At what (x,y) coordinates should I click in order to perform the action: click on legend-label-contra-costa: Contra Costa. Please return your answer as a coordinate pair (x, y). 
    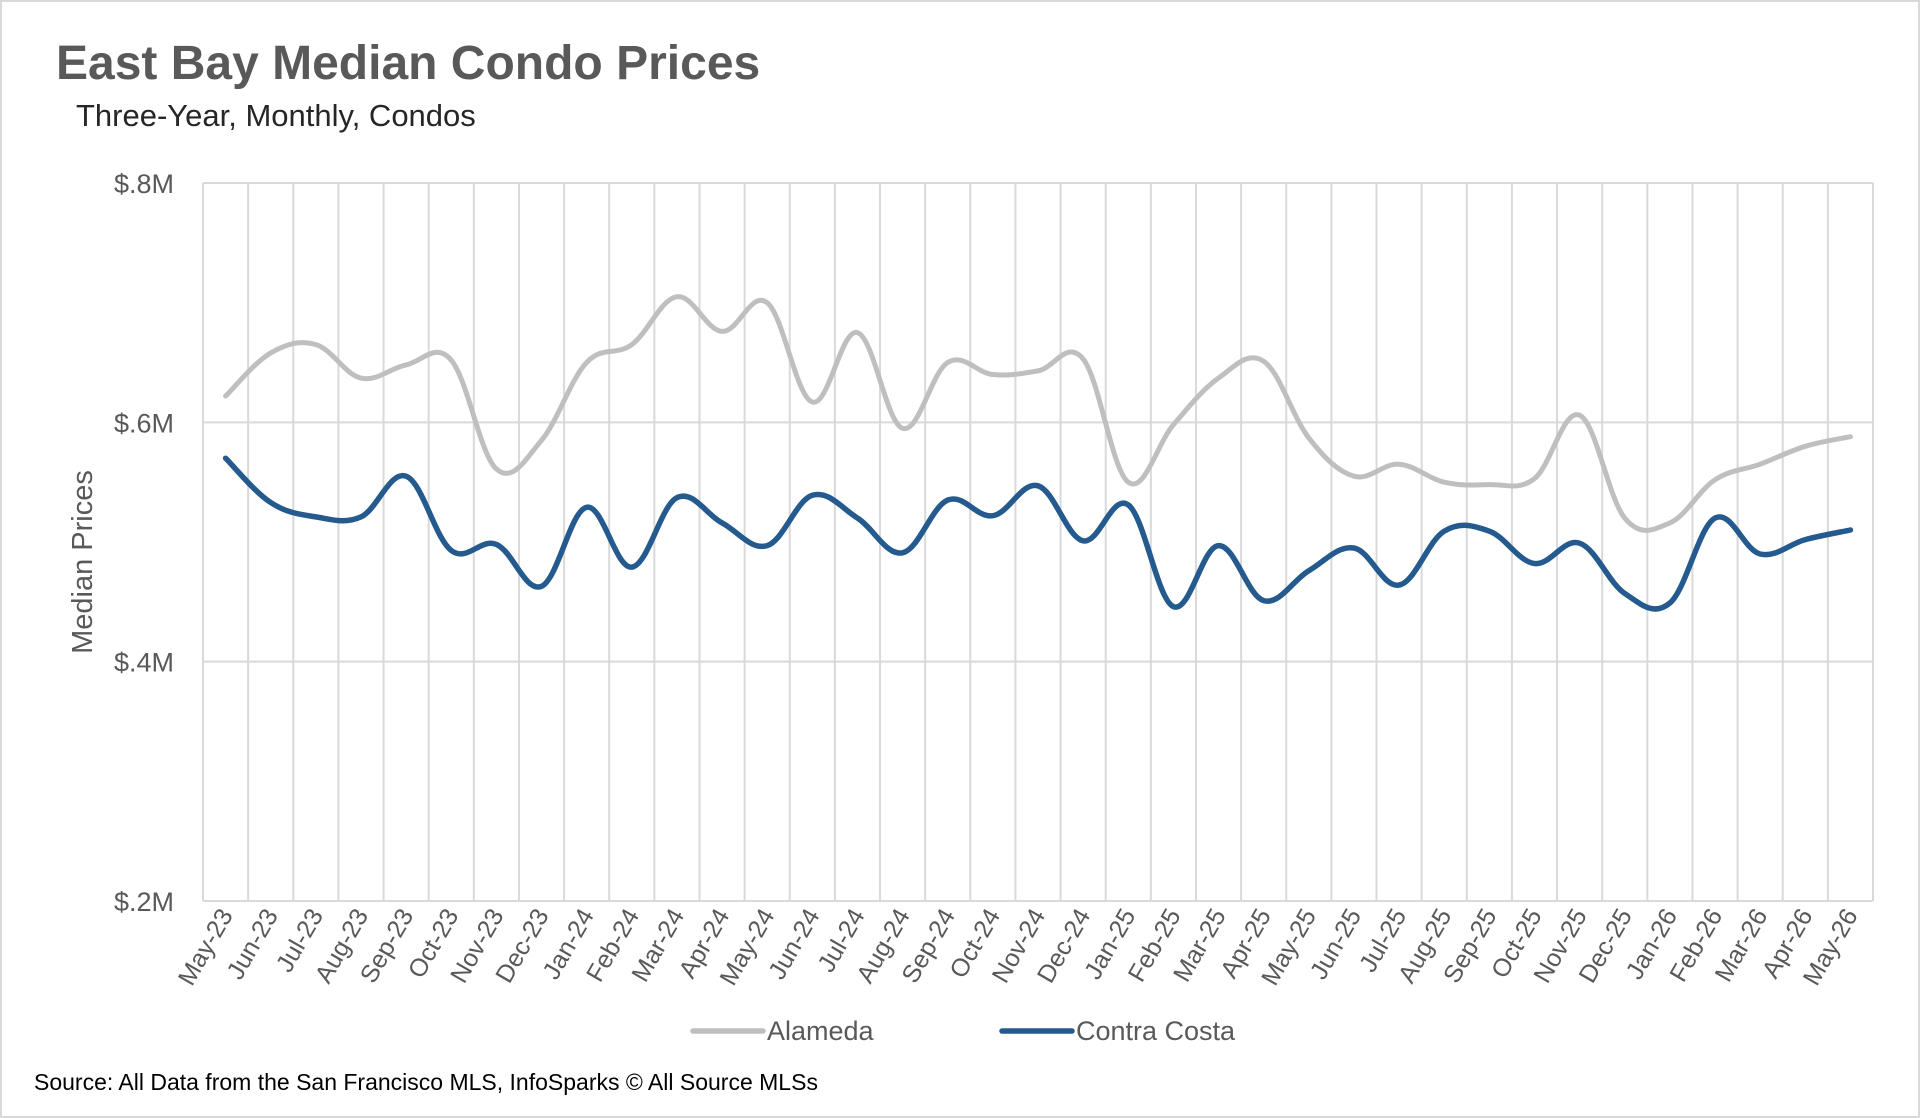
    Looking at the image, I should click on (1156, 1031).